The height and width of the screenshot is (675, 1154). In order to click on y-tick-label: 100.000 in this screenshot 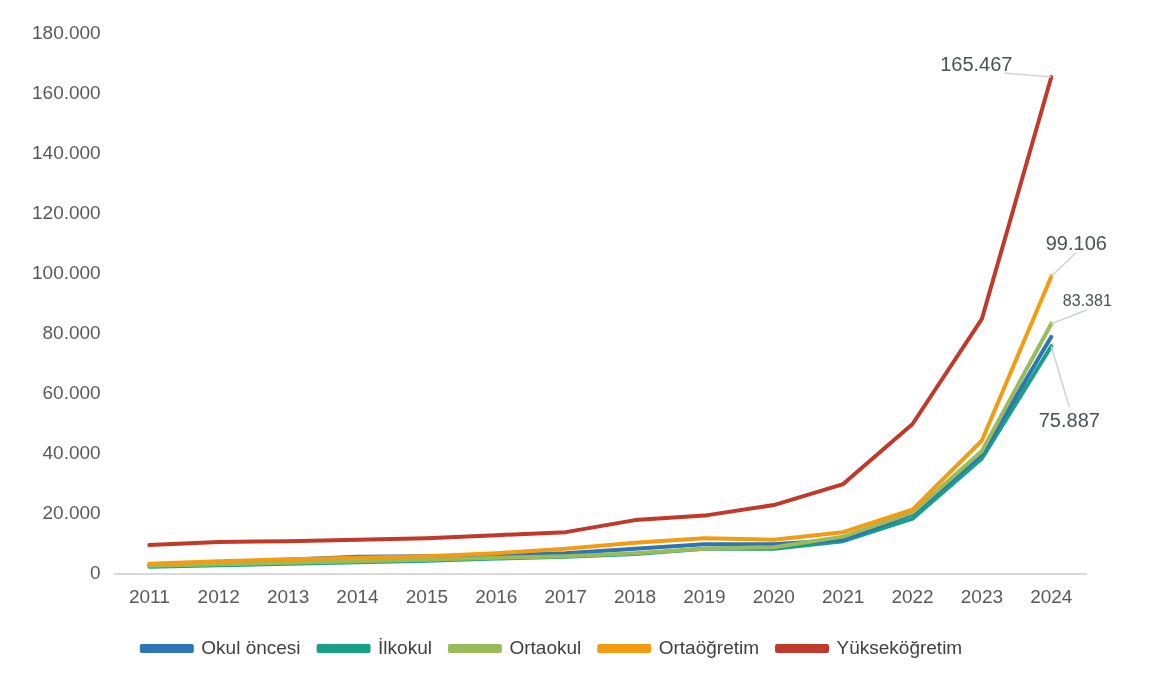, I will do `click(66, 272)`.